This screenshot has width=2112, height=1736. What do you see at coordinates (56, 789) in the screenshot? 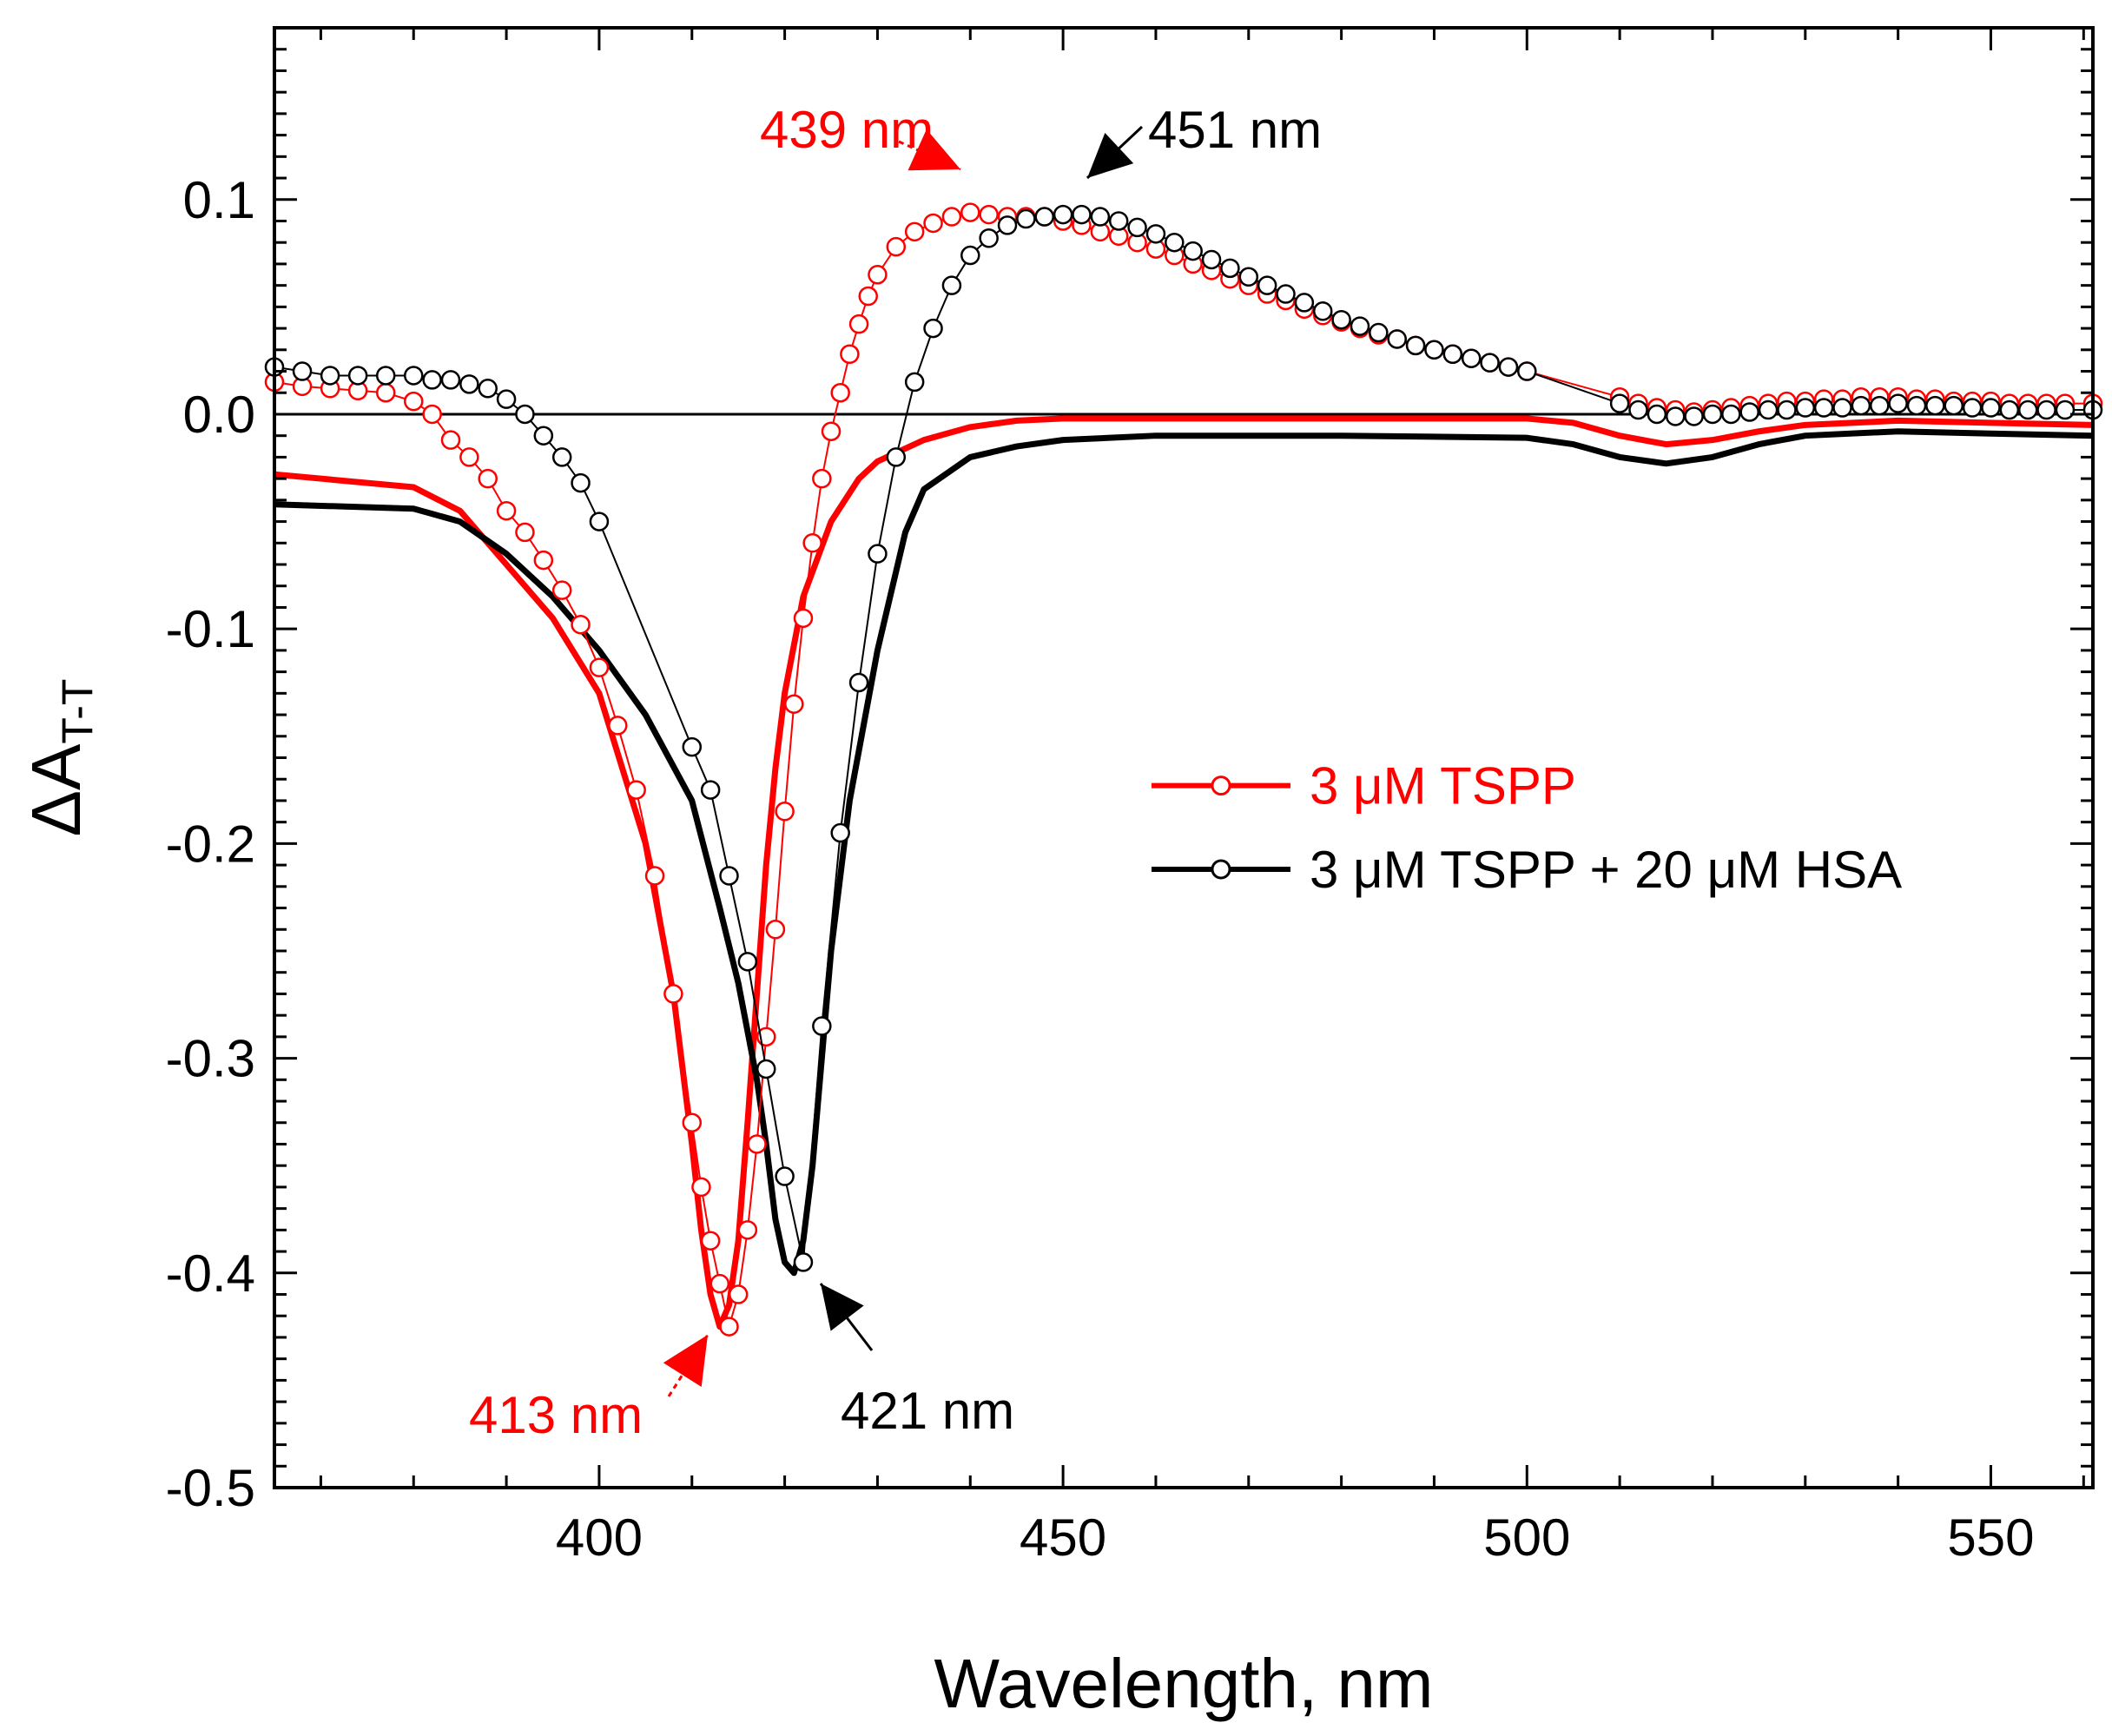
I see `y-axis-title-main: ΔA` at bounding box center [56, 789].